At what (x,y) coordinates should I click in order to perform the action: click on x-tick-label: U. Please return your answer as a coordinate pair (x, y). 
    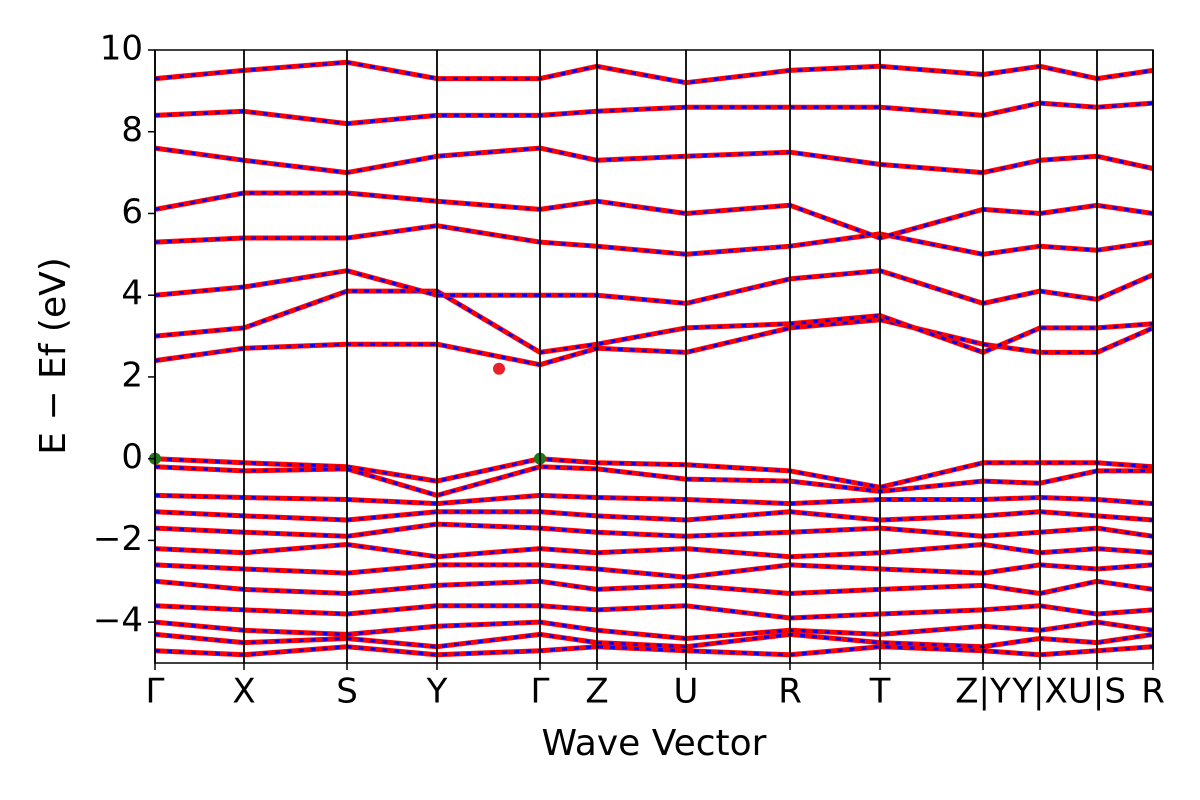
    Looking at the image, I should click on (686, 692).